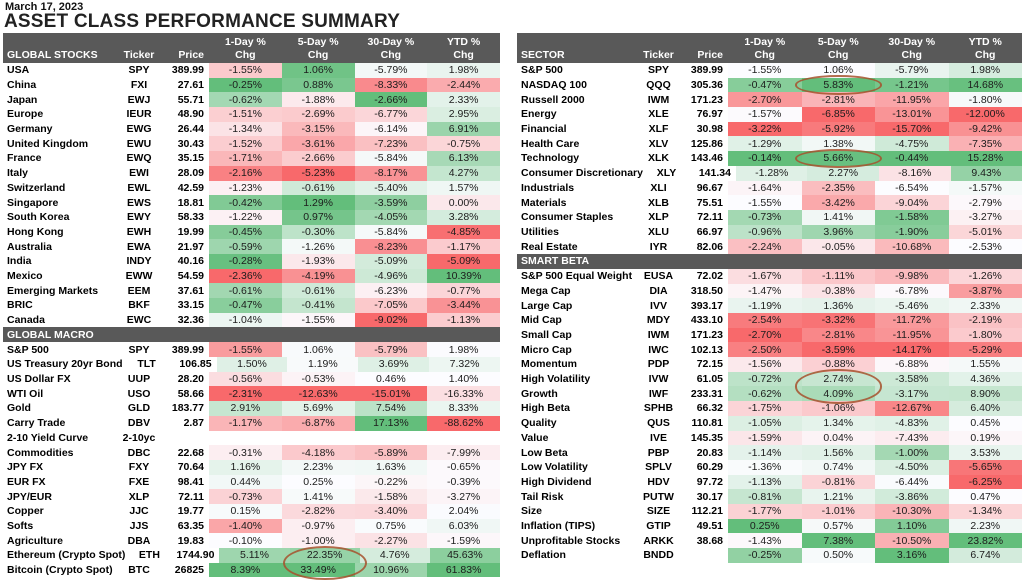 The image size is (1024, 581). Describe the element at coordinates (391, 511) in the screenshot. I see `pct-cell: -3.40%` at that location.